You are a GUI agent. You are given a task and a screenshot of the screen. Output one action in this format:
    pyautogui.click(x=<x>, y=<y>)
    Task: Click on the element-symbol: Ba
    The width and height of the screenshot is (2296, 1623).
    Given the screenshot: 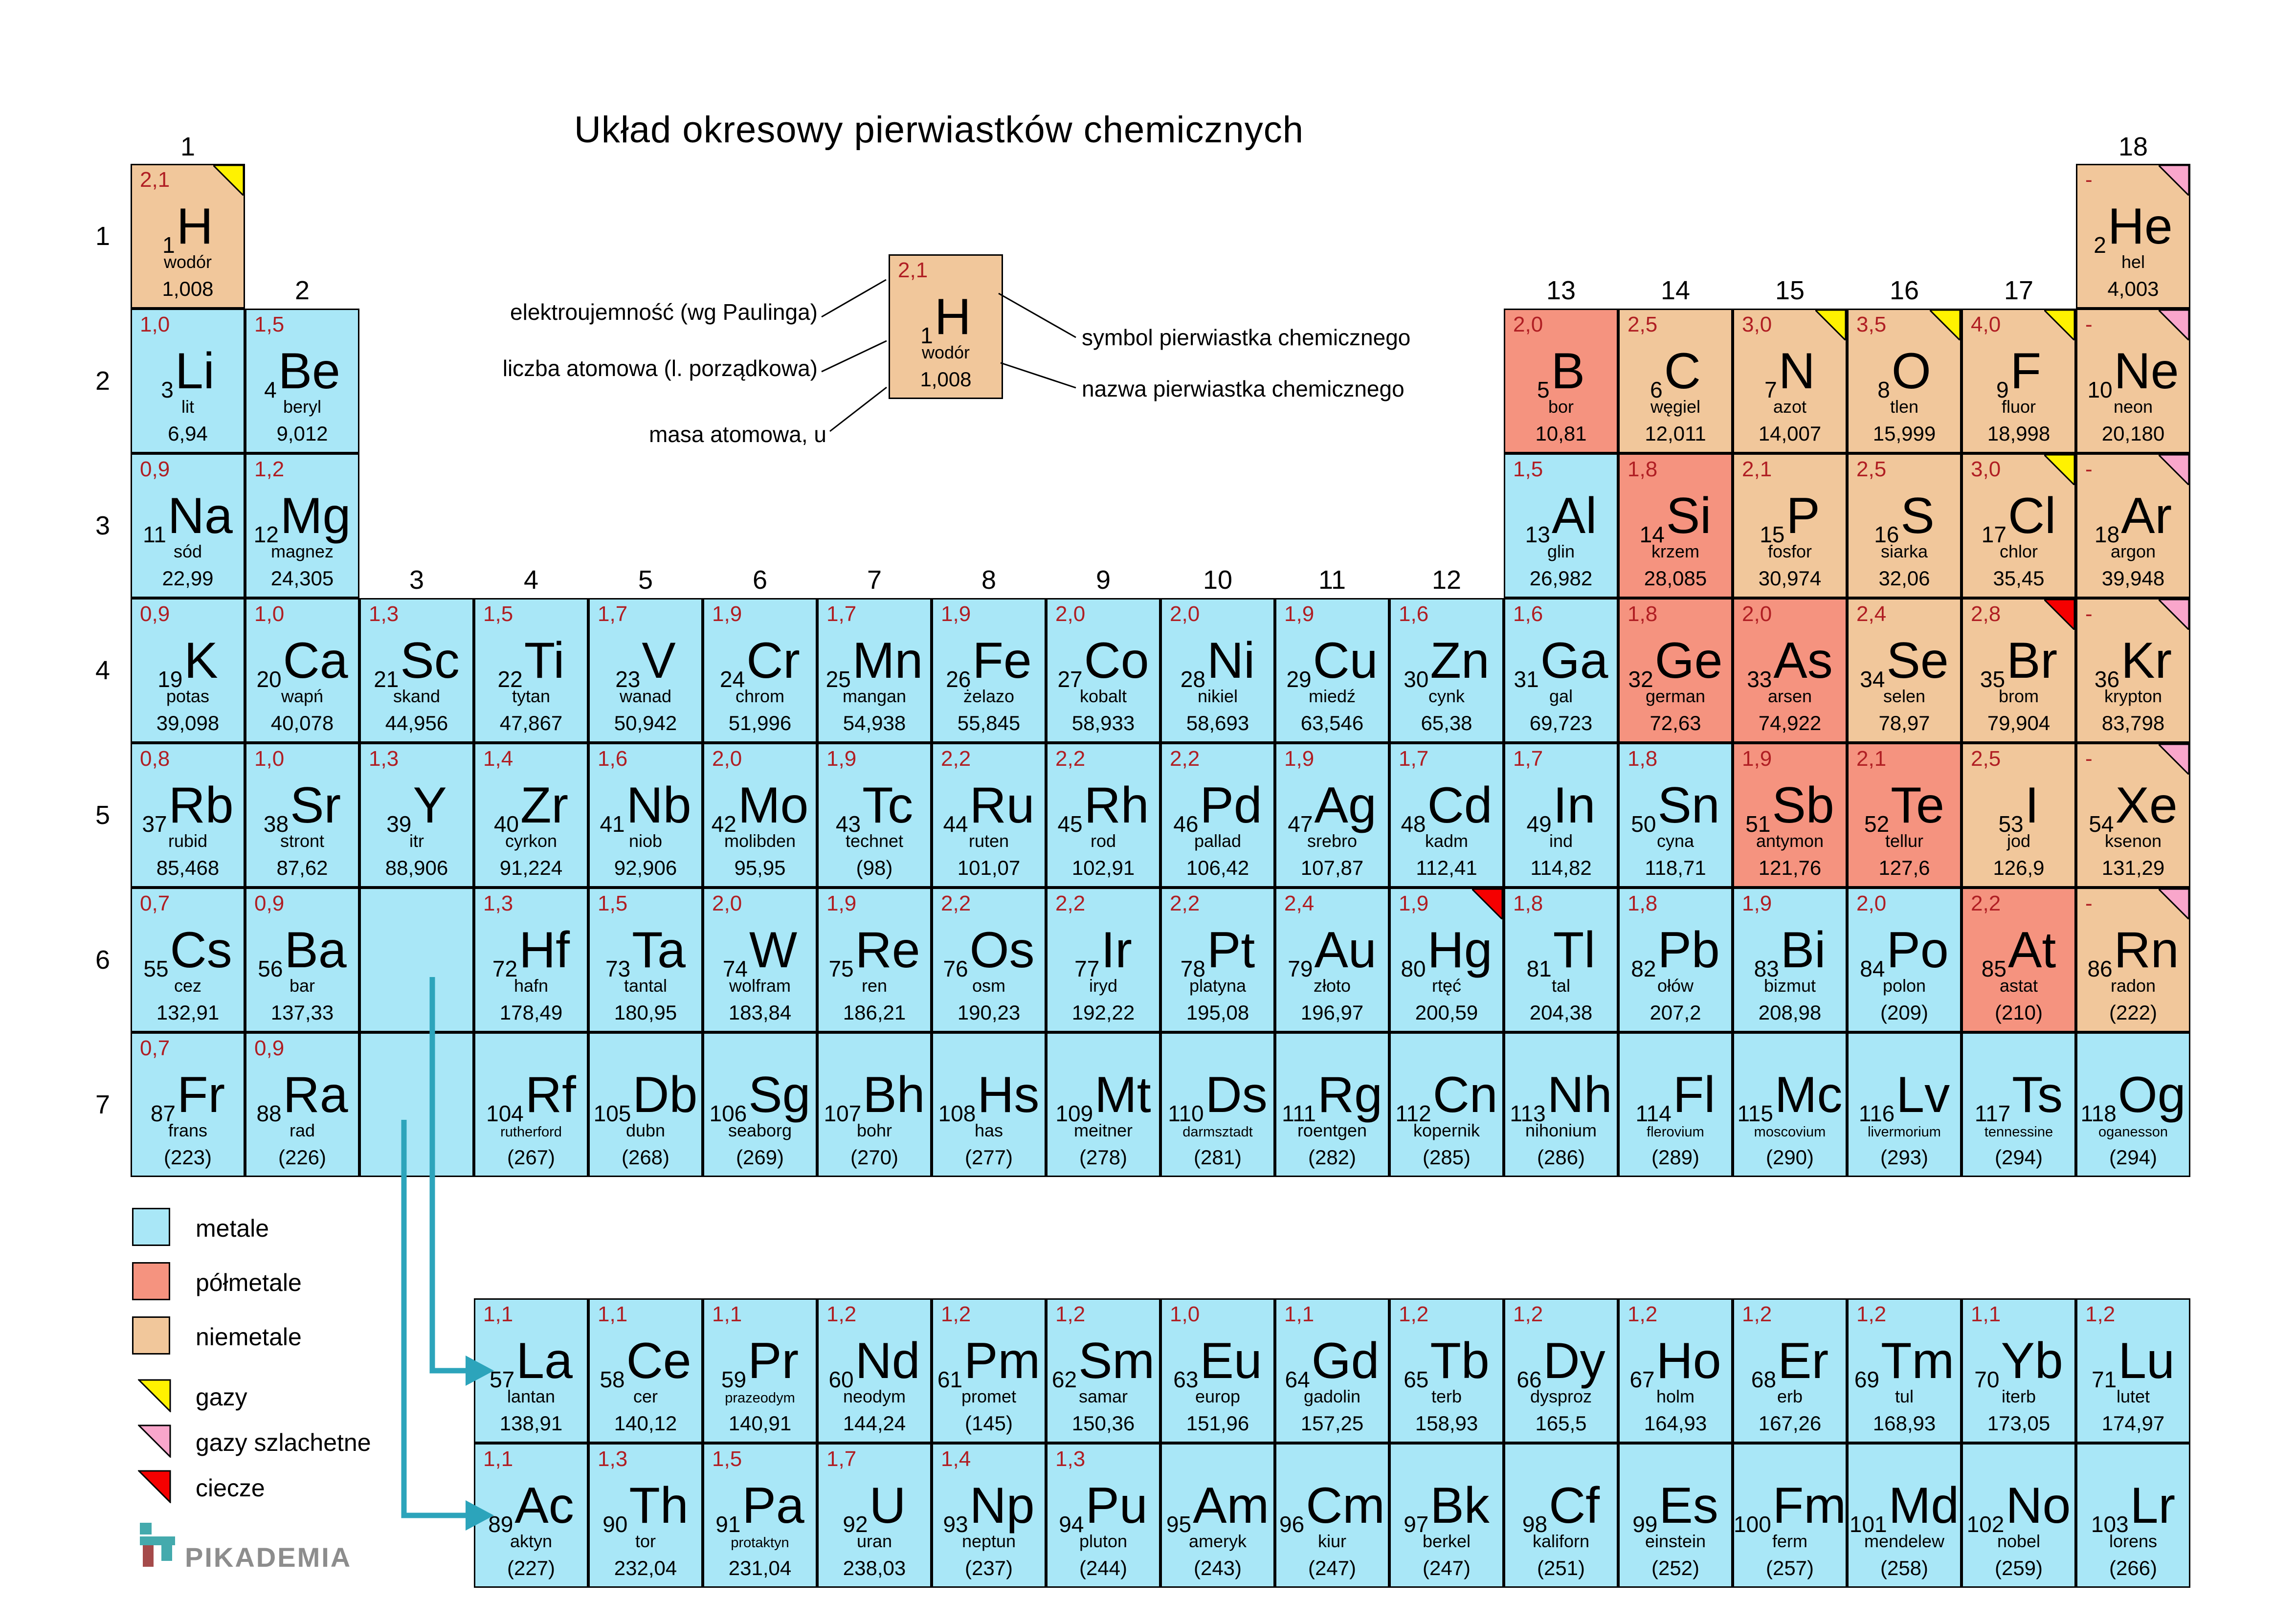 What is the action you would take?
    pyautogui.click(x=315, y=950)
    